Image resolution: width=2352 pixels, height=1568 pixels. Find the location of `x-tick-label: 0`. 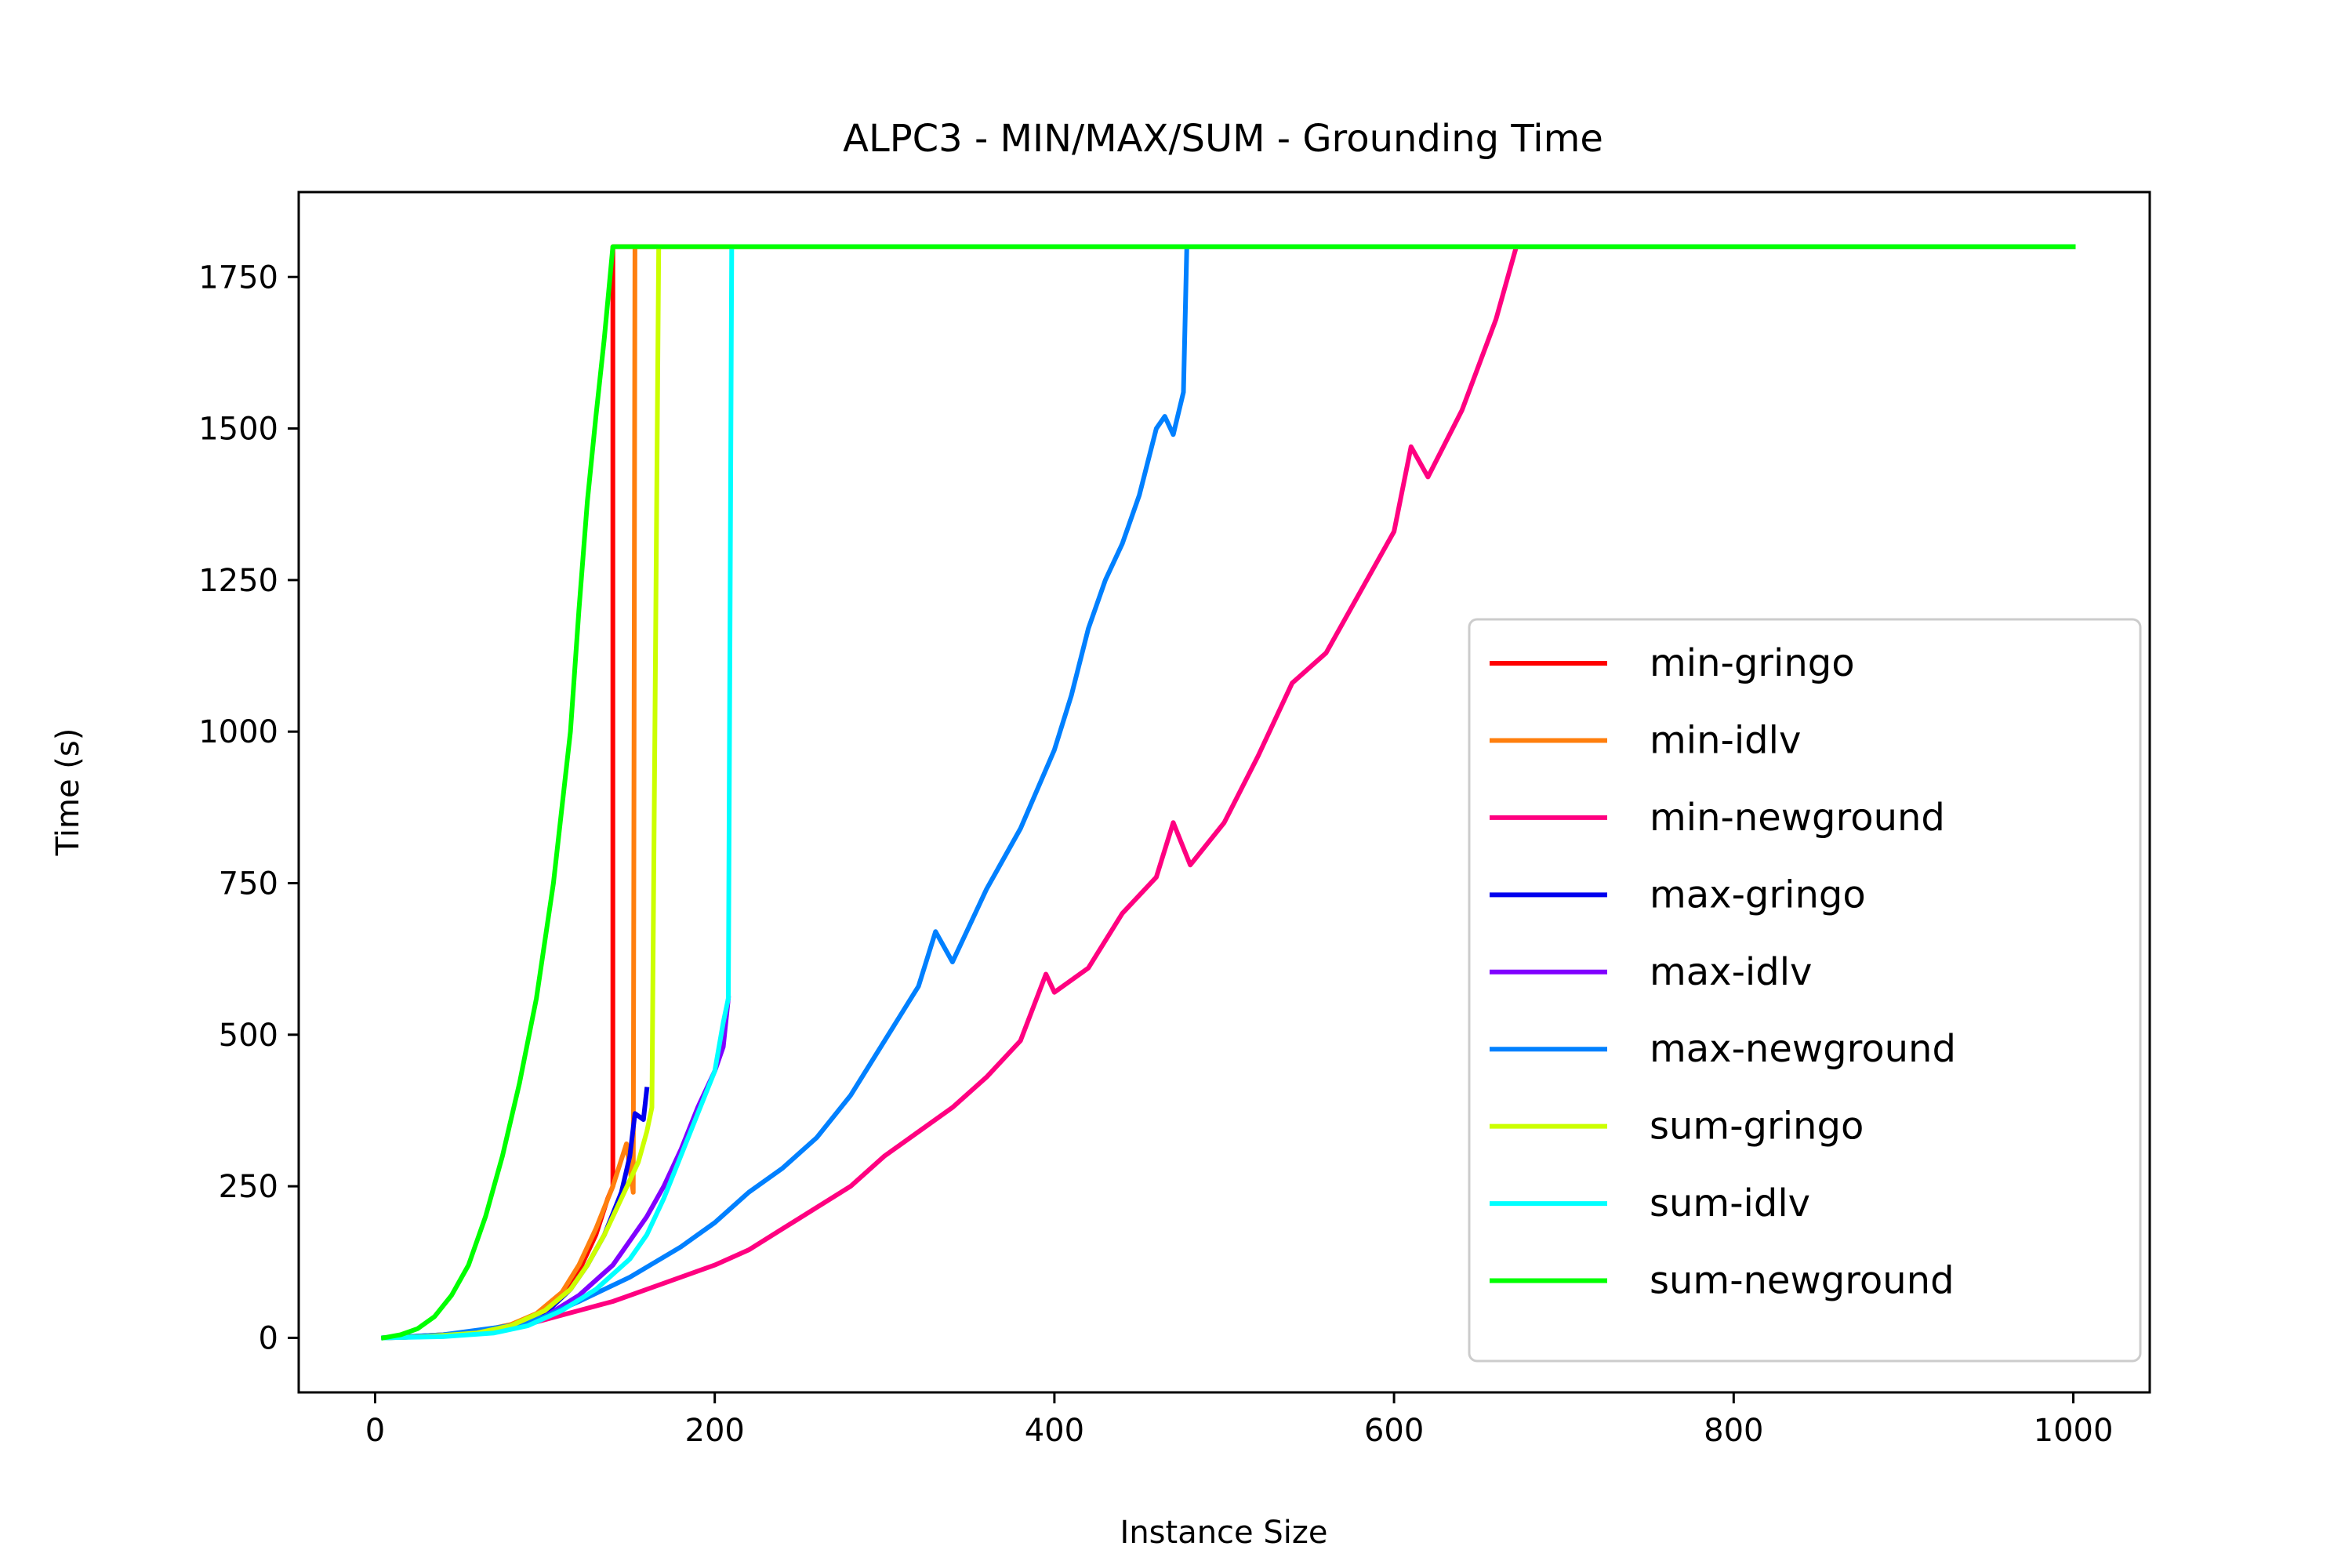

x-tick-label: 0 is located at coordinates (375, 1431).